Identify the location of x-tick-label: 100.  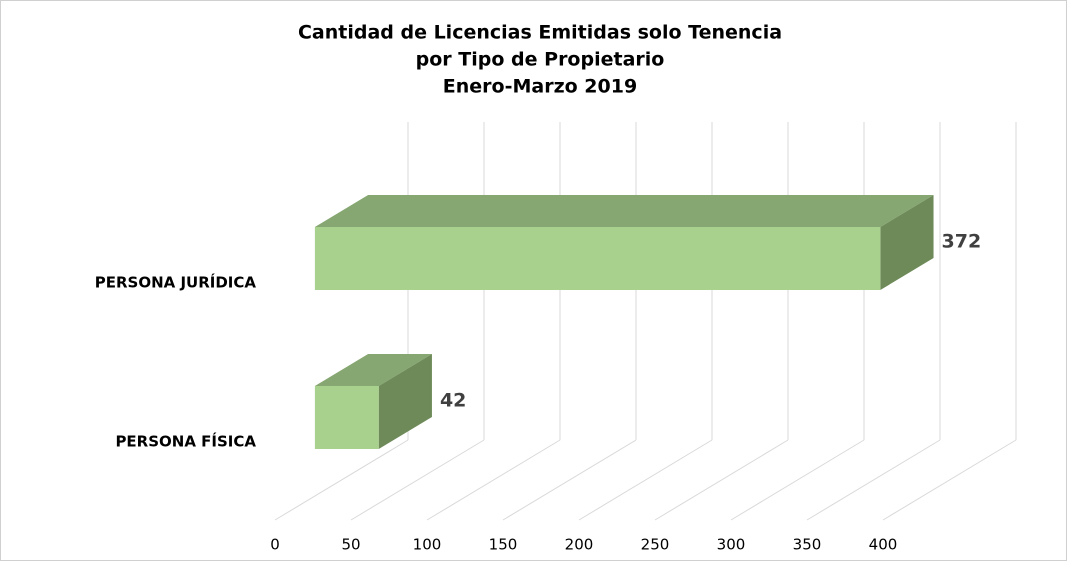
(427, 545).